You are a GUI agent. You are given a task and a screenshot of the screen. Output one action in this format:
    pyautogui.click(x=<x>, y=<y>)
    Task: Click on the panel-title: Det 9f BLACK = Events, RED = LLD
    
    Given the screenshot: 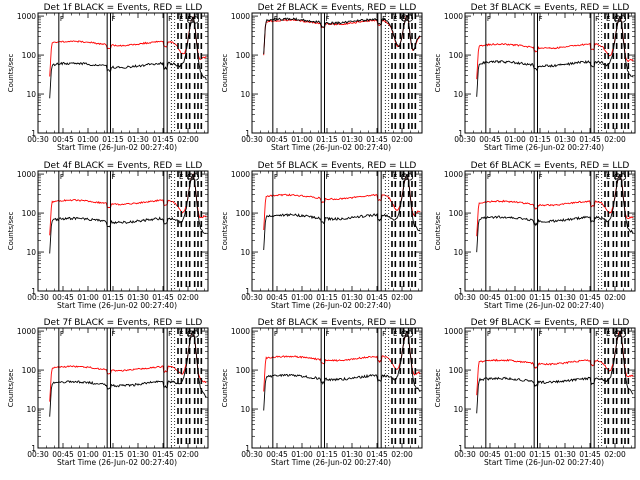 What is the action you would take?
    pyautogui.click(x=550, y=323)
    